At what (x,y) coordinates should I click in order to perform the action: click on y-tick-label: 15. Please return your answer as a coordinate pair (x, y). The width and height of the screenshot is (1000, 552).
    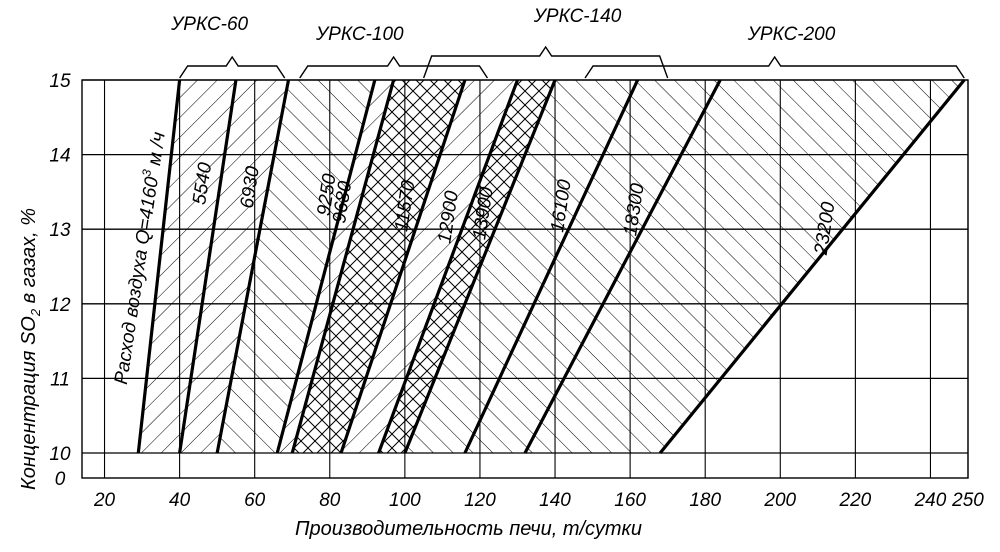
    Looking at the image, I should click on (60, 81).